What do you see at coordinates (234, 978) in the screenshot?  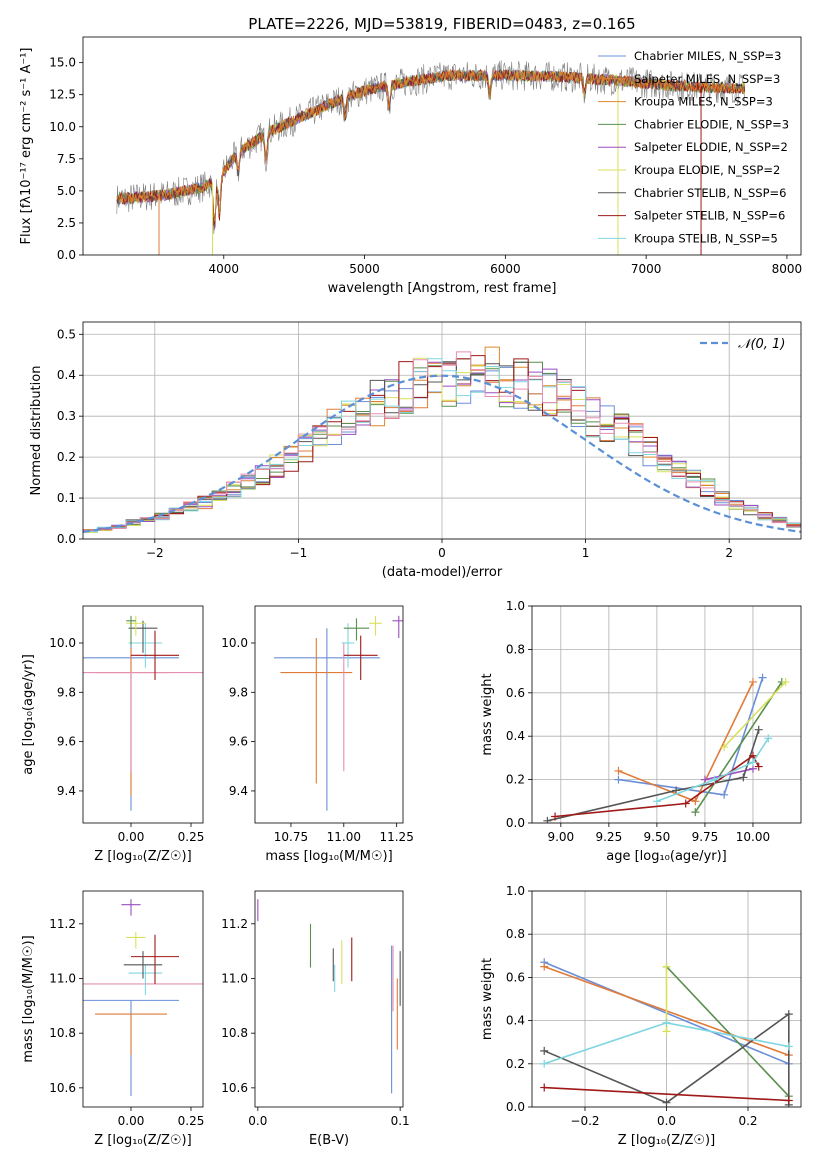 I see `y-tick-label: 11.0` at bounding box center [234, 978].